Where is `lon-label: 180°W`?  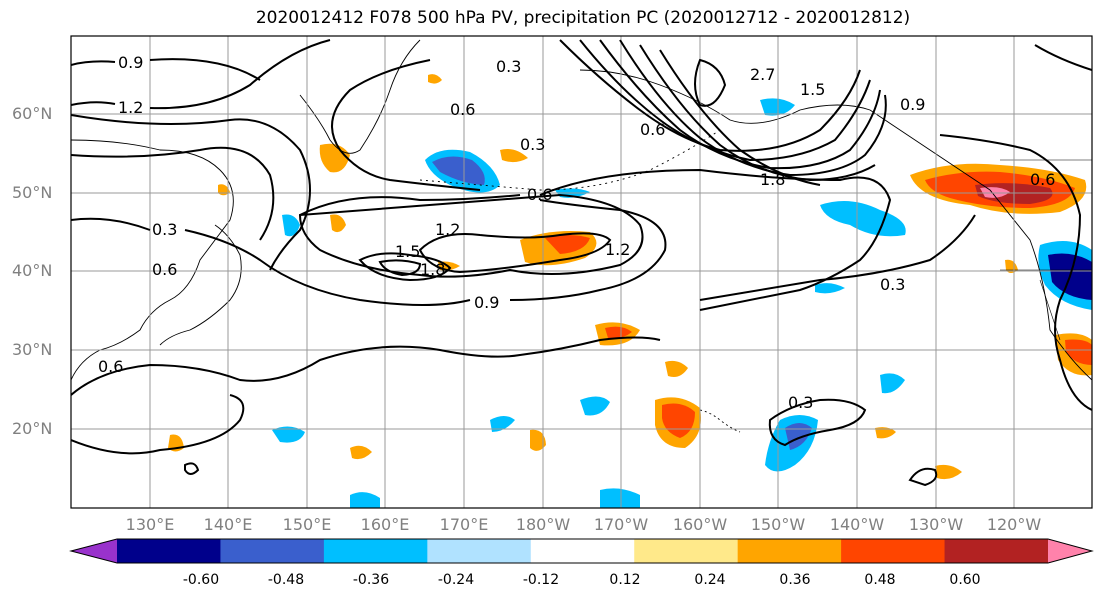
lon-label: 180°W is located at coordinates (543, 524).